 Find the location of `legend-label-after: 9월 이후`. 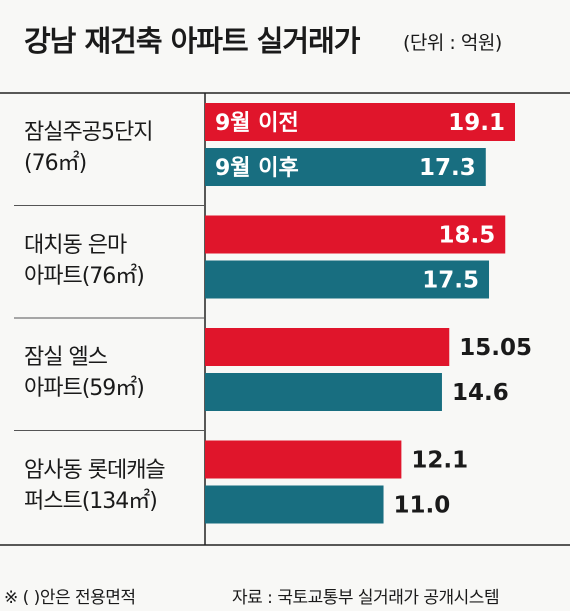

legend-label-after: 9월 이후 is located at coordinates (257, 168).